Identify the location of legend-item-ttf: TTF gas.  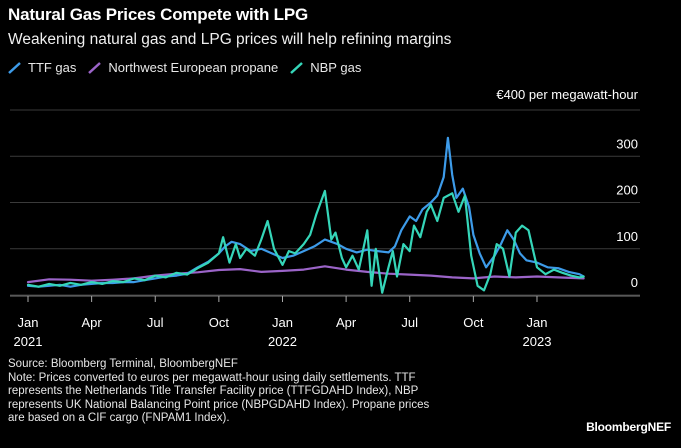
(42, 67).